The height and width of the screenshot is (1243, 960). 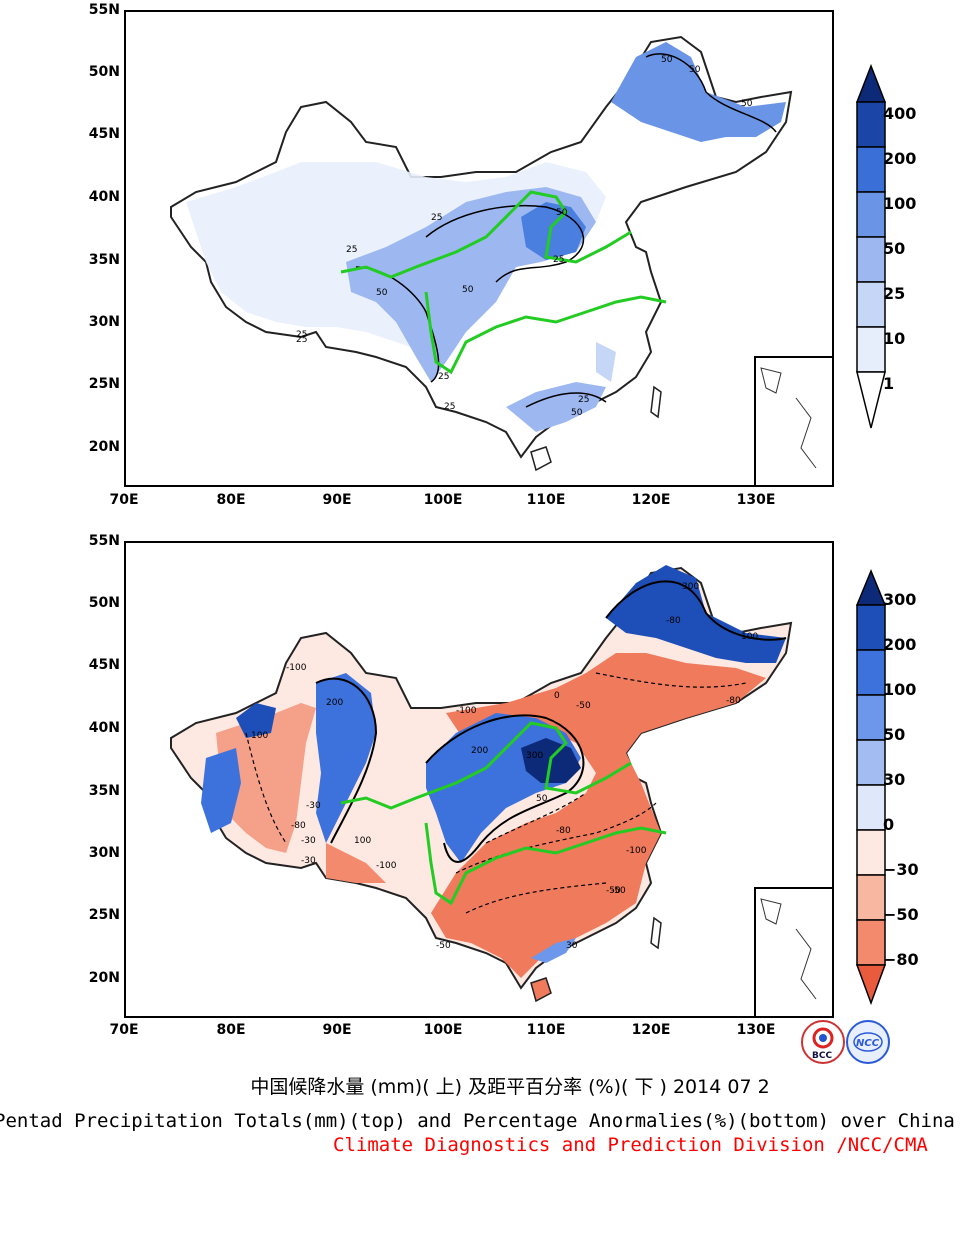 I want to click on bottom-colorbar, so click(x=871, y=787).